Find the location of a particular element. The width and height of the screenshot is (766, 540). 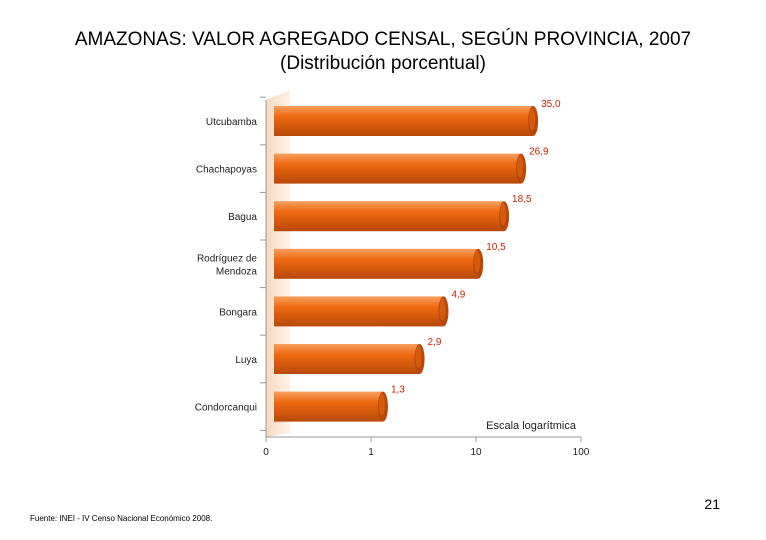

value-label-0: 35,0 is located at coordinates (551, 104).